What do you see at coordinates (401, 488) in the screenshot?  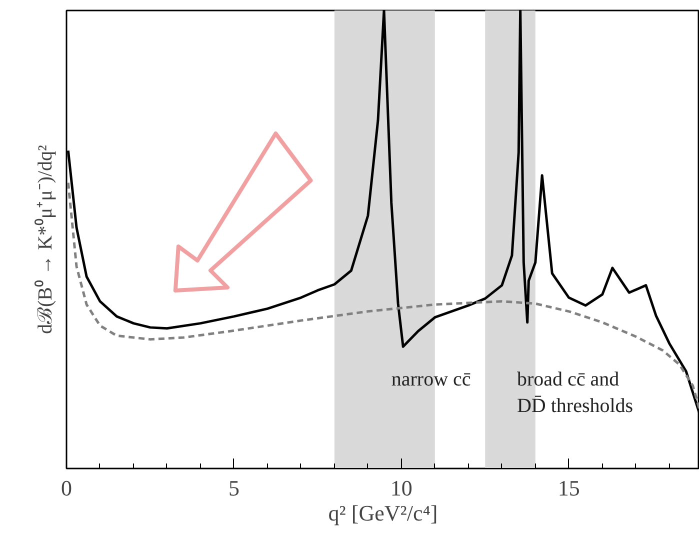 I see `x-tick-label: 10` at bounding box center [401, 488].